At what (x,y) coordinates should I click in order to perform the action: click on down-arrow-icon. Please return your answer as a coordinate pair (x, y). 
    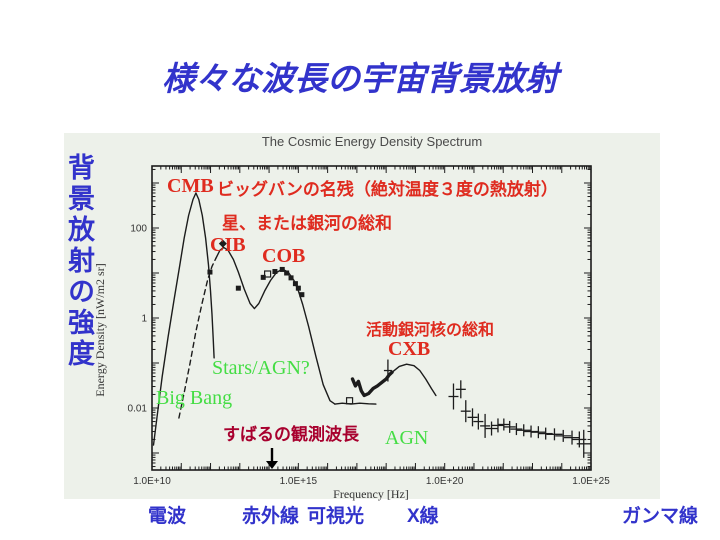
    Looking at the image, I should click on (272, 465).